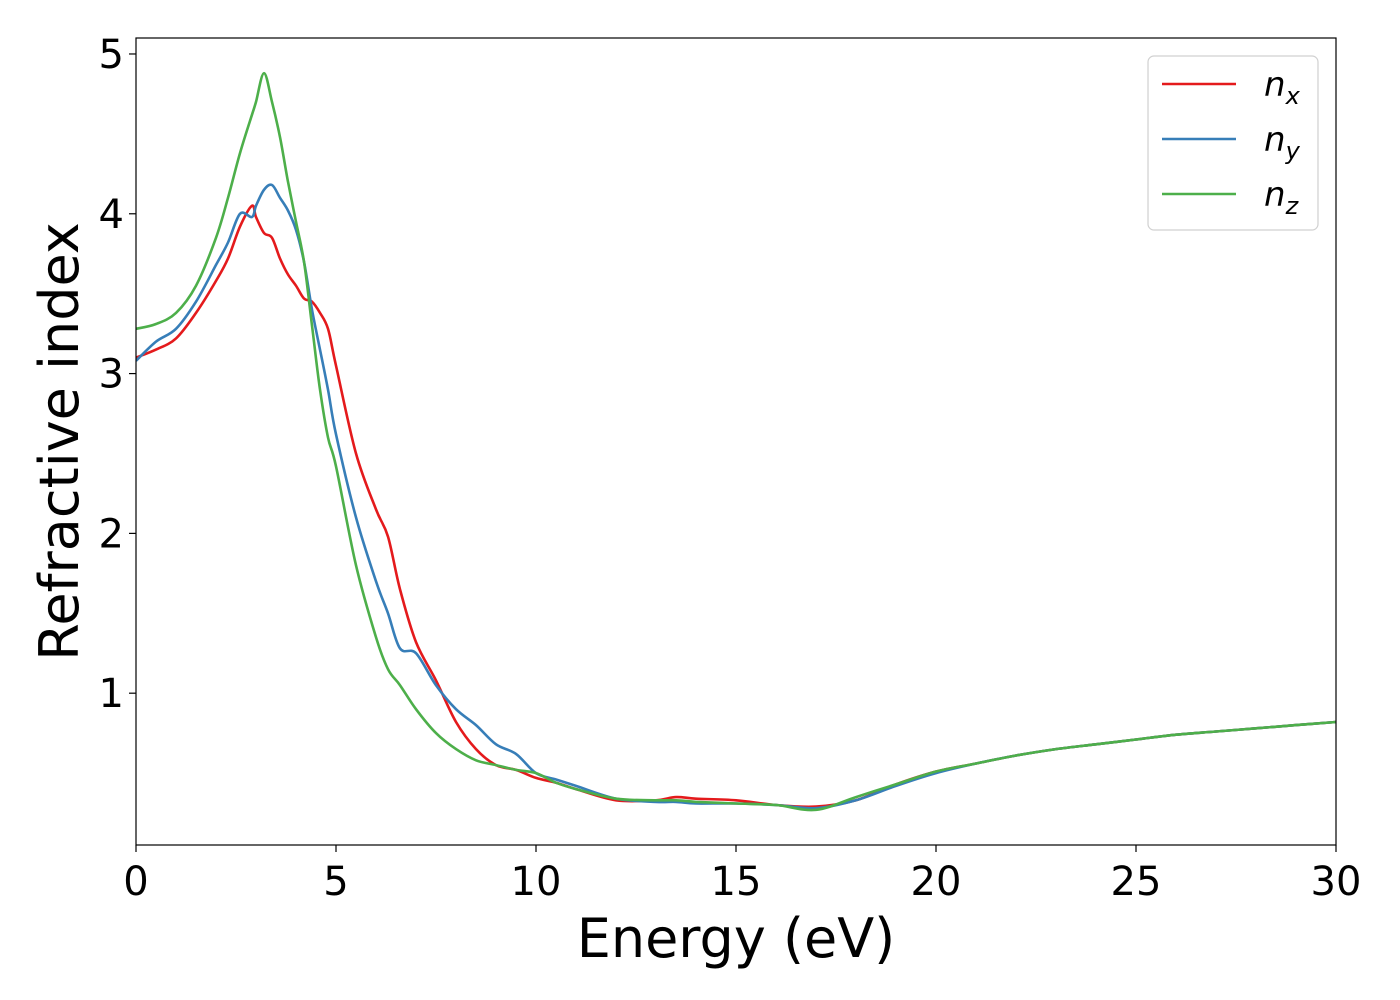 Image resolution: width=1400 pixels, height=1000 pixels. What do you see at coordinates (536, 882) in the screenshot?
I see `x-tick-label: 10` at bounding box center [536, 882].